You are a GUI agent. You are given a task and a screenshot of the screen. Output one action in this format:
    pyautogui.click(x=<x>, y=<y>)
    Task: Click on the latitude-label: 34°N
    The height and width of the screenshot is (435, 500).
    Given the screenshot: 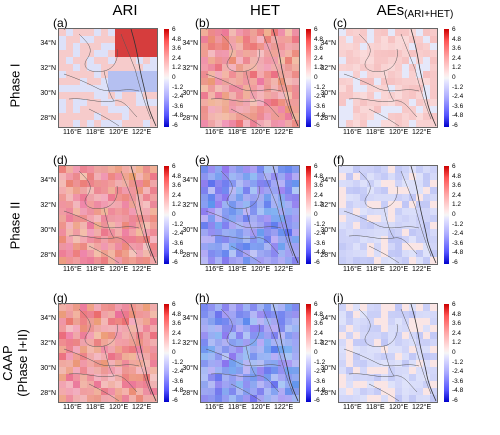 What is the action you would take?
    pyautogui.click(x=190, y=180)
    